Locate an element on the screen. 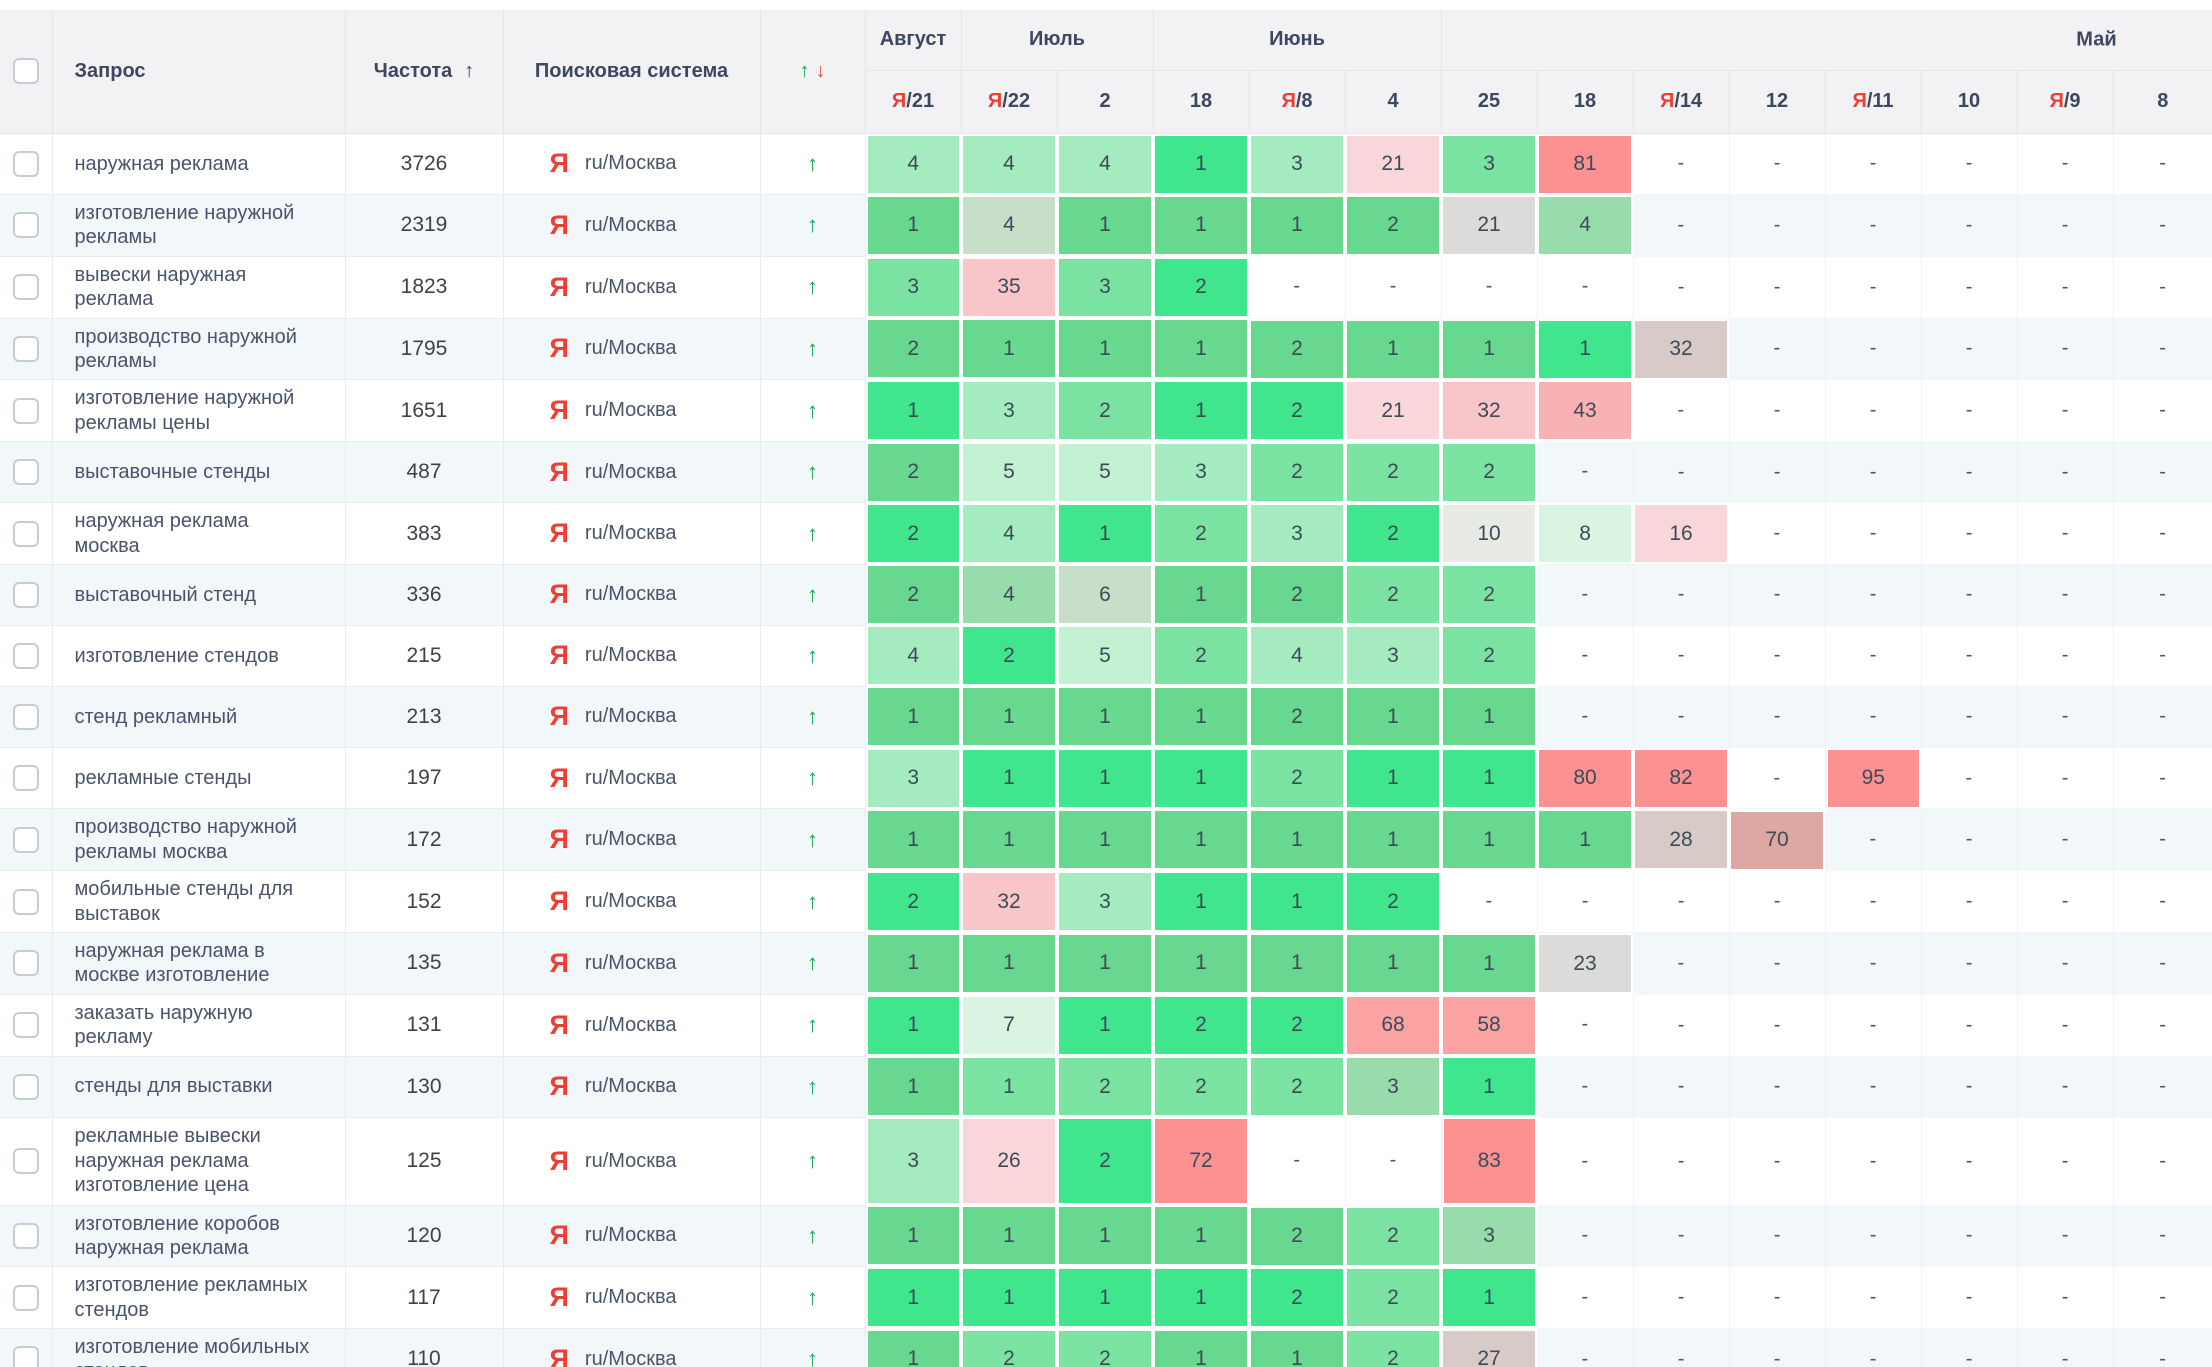 The height and width of the screenshot is (1367, 2212). query-cell: вывески наружная реклама is located at coordinates (199, 287).